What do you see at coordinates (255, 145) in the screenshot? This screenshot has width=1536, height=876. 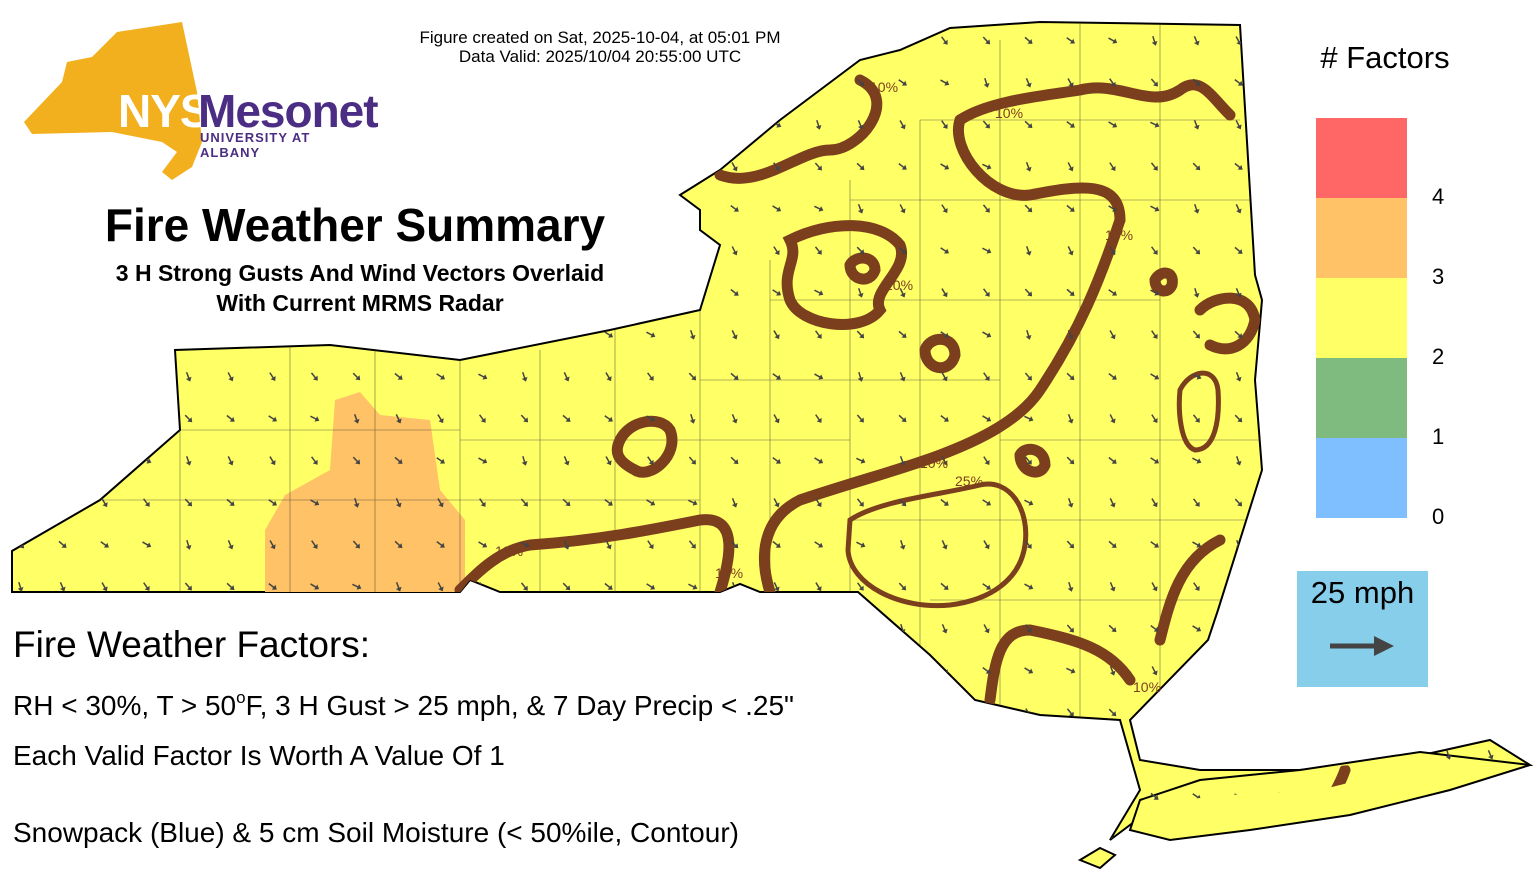 I see `logo-university-text: UNIVERSITY AT ALBANY` at bounding box center [255, 145].